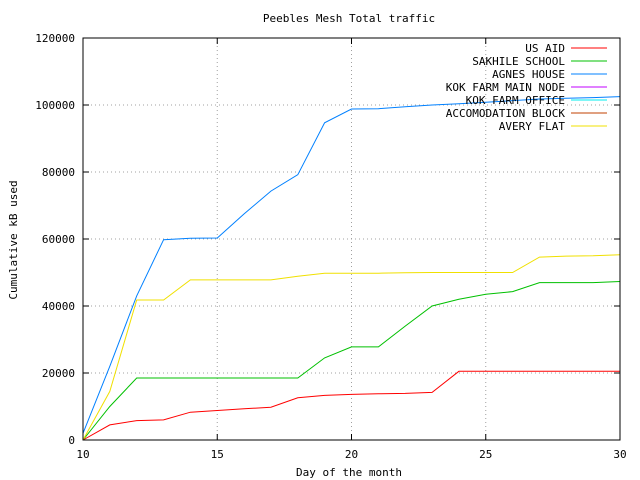  I want to click on x-tick-label: 10, so click(82, 454).